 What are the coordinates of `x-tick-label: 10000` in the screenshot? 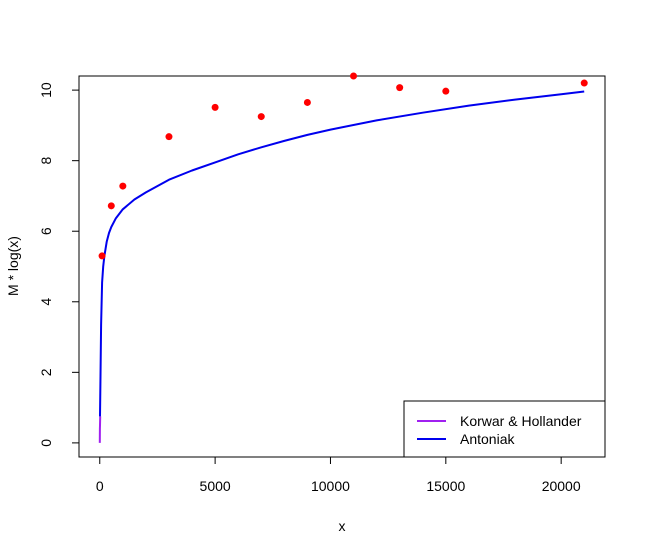 It's located at (330, 486).